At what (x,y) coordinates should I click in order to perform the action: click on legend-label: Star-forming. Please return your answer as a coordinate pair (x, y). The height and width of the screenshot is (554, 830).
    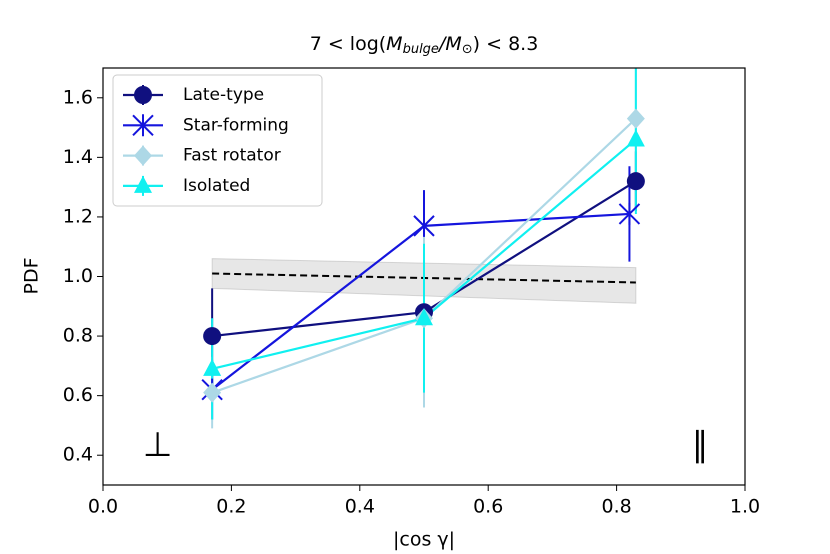
    Looking at the image, I should click on (236, 125).